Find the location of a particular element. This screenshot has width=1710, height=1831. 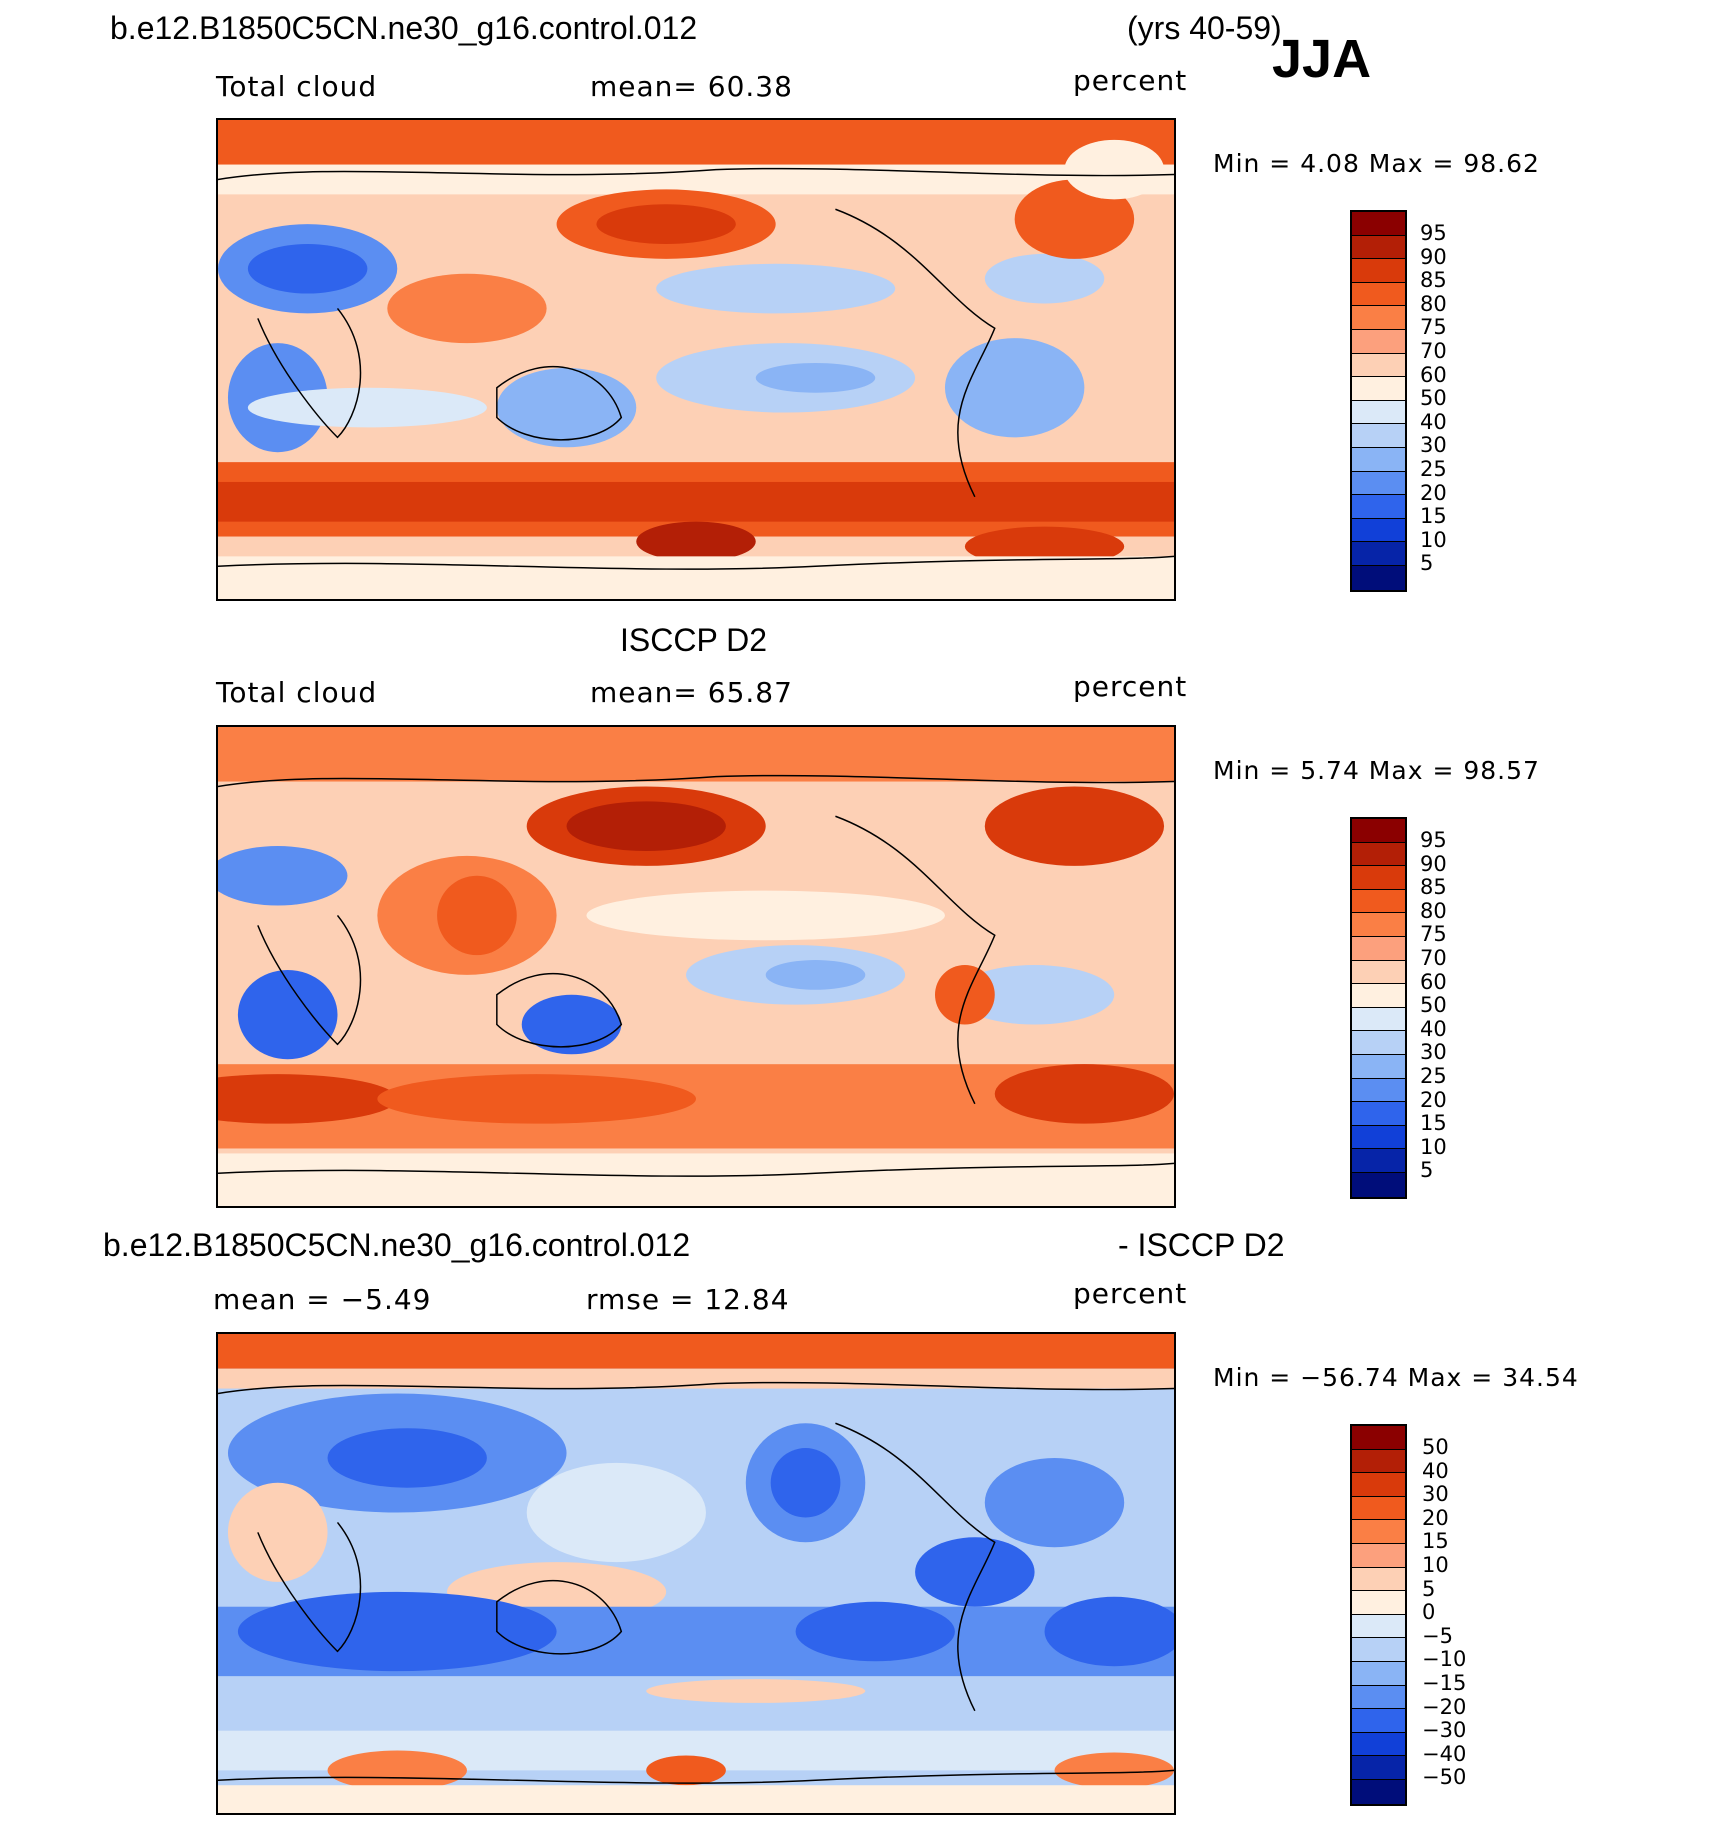

panel3-rmse-label: rmse = 12.84 is located at coordinates (688, 1299).